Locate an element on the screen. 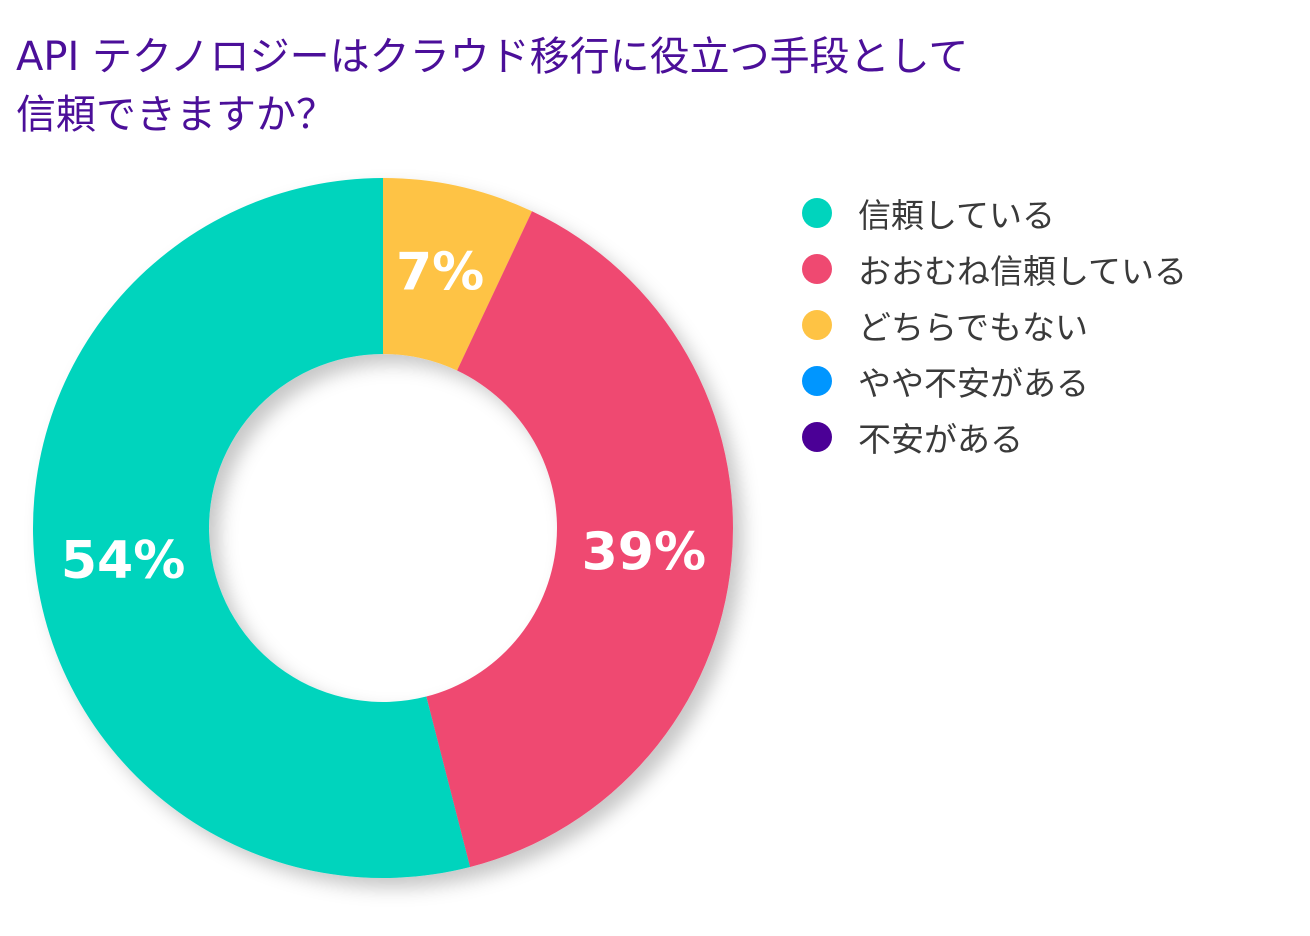 The image size is (1310, 936). chart-title: API テクノロジーはクラウド移行に役立つ手段として 信頼できますか？ is located at coordinates (566, 86).